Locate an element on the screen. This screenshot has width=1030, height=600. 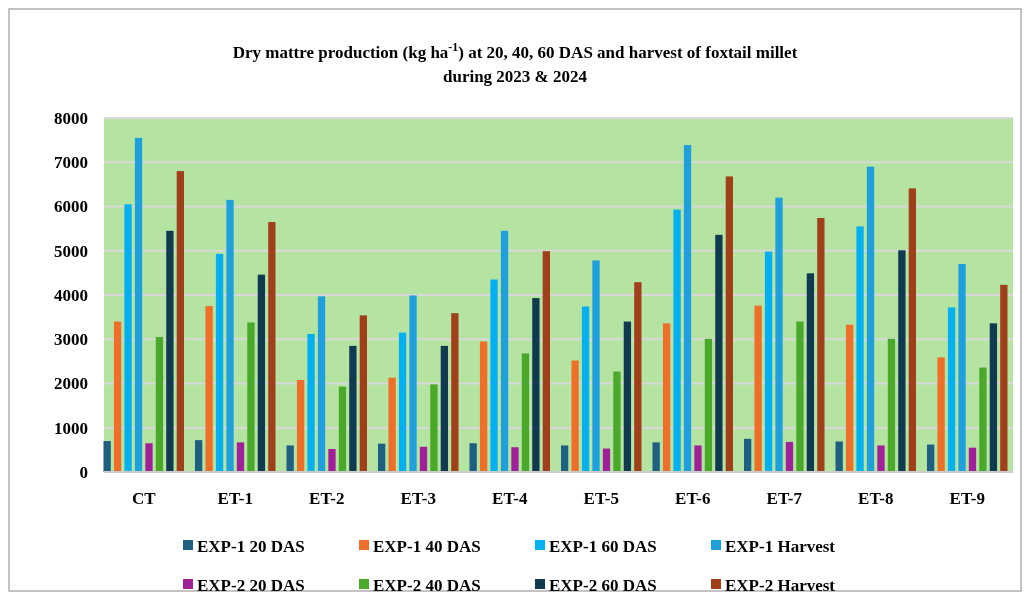
x-tick-label: ET-9 is located at coordinates (967, 498).